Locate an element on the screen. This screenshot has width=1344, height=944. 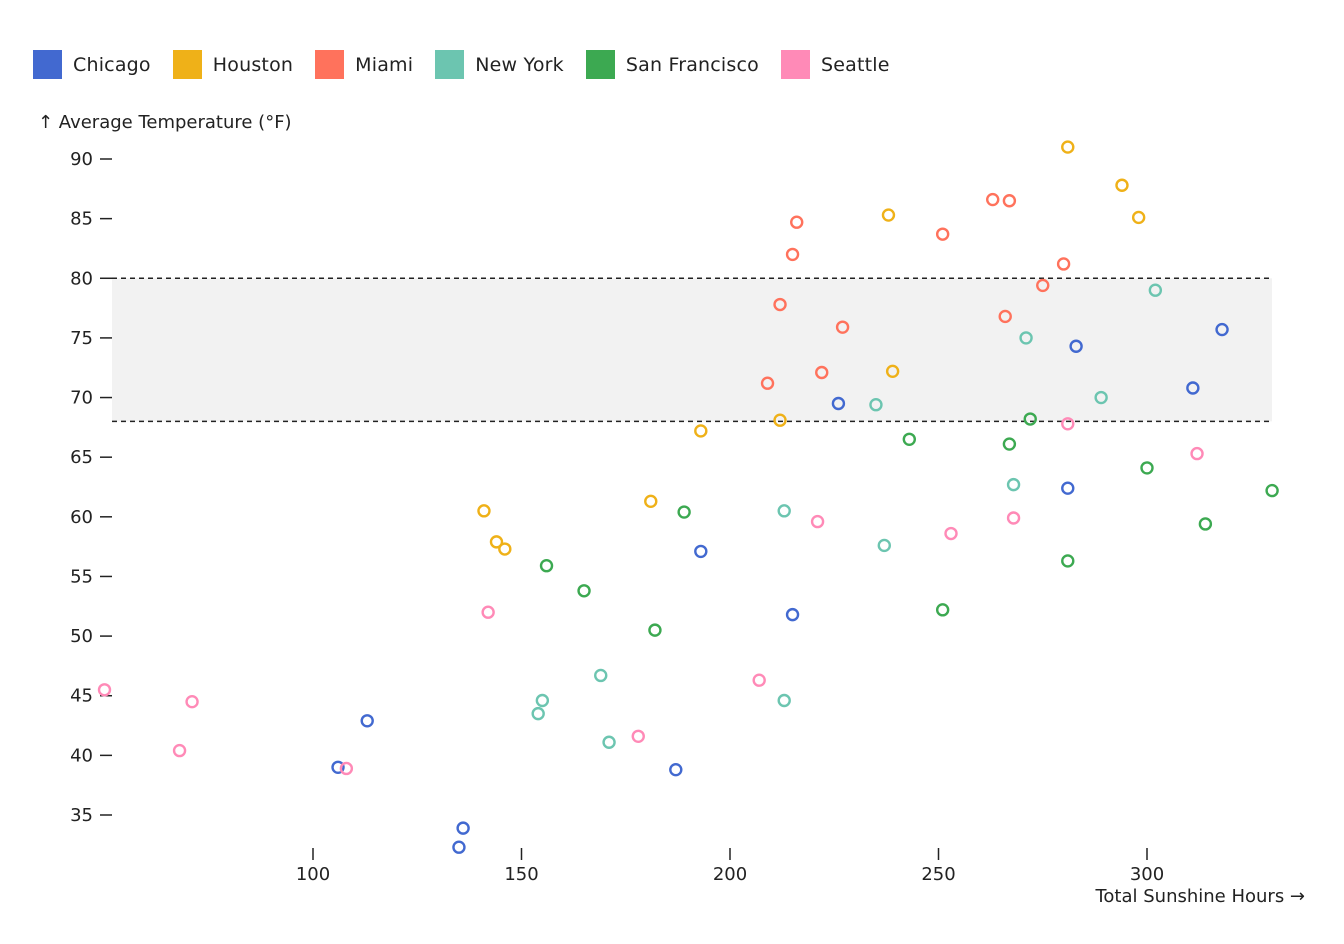
y-tick-label: 55 is located at coordinates (81, 576).